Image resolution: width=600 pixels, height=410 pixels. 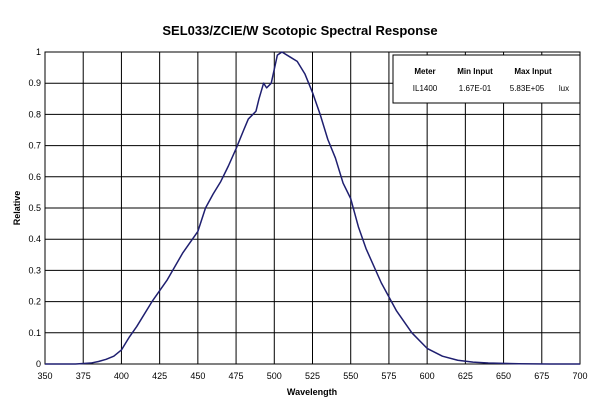 What do you see at coordinates (236, 376) in the screenshot?
I see `x-tick-label: 475` at bounding box center [236, 376].